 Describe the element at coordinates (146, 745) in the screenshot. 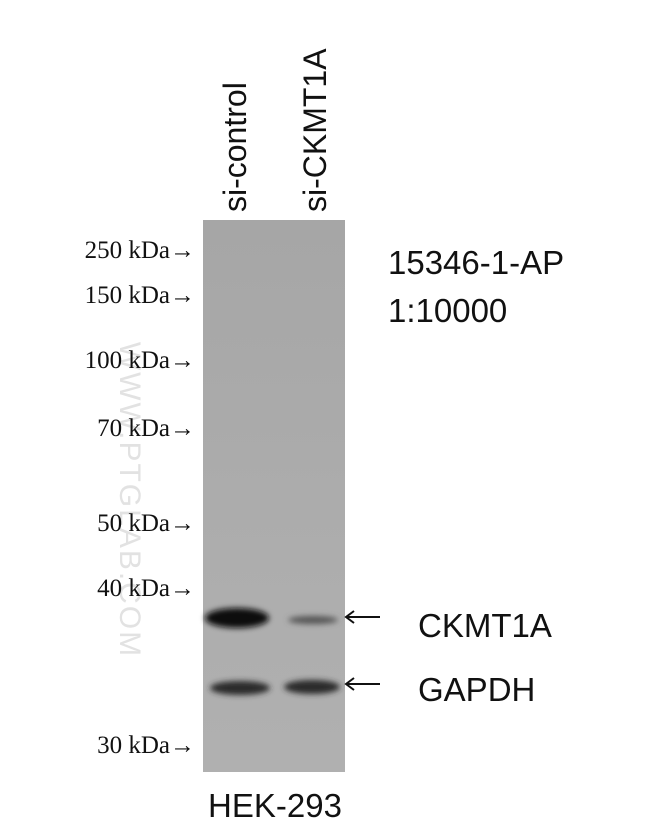

I see `marker-label: 30 kDa→` at that location.